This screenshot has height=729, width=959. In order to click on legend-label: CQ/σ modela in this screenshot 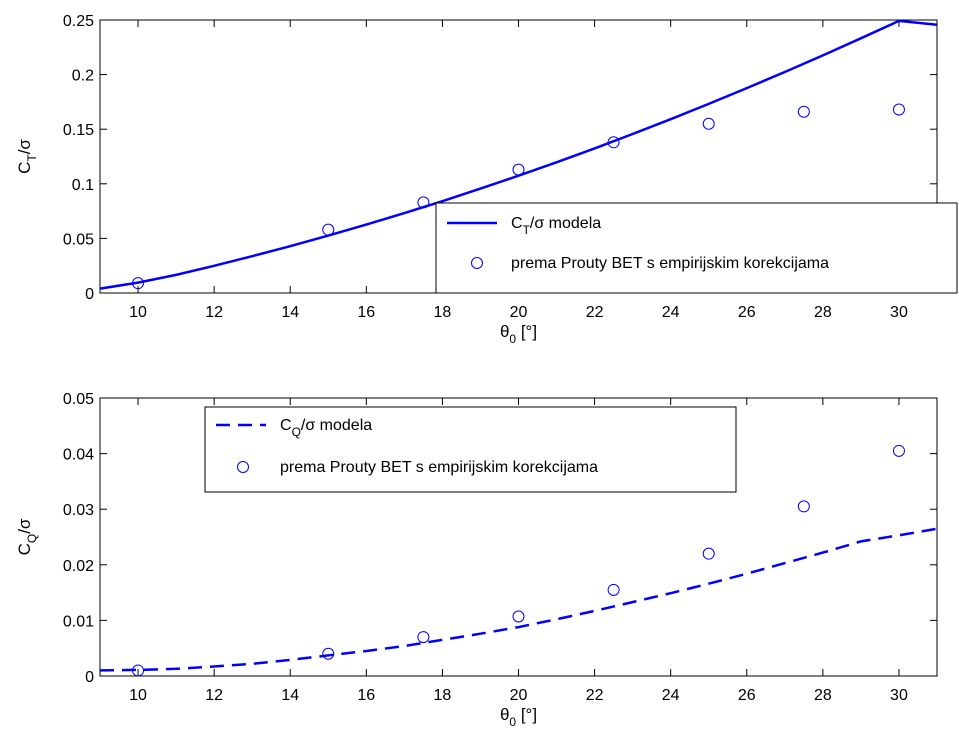, I will do `click(326, 428)`.